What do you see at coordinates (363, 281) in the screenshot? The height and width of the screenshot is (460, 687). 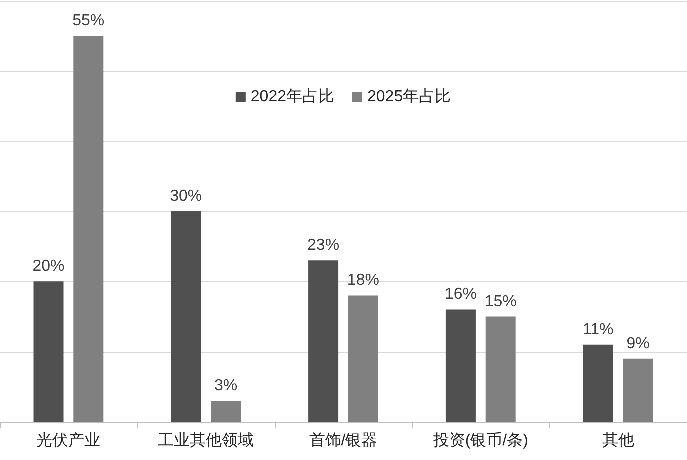 I see `data-label: 18%` at bounding box center [363, 281].